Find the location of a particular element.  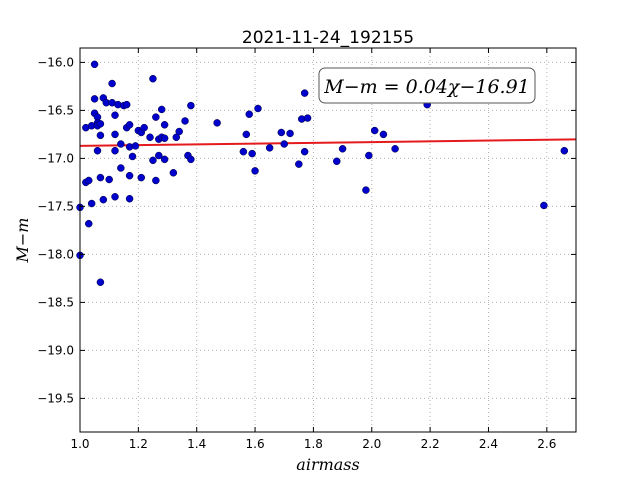

y-tick-label: −19.5 is located at coordinates (55, 398).